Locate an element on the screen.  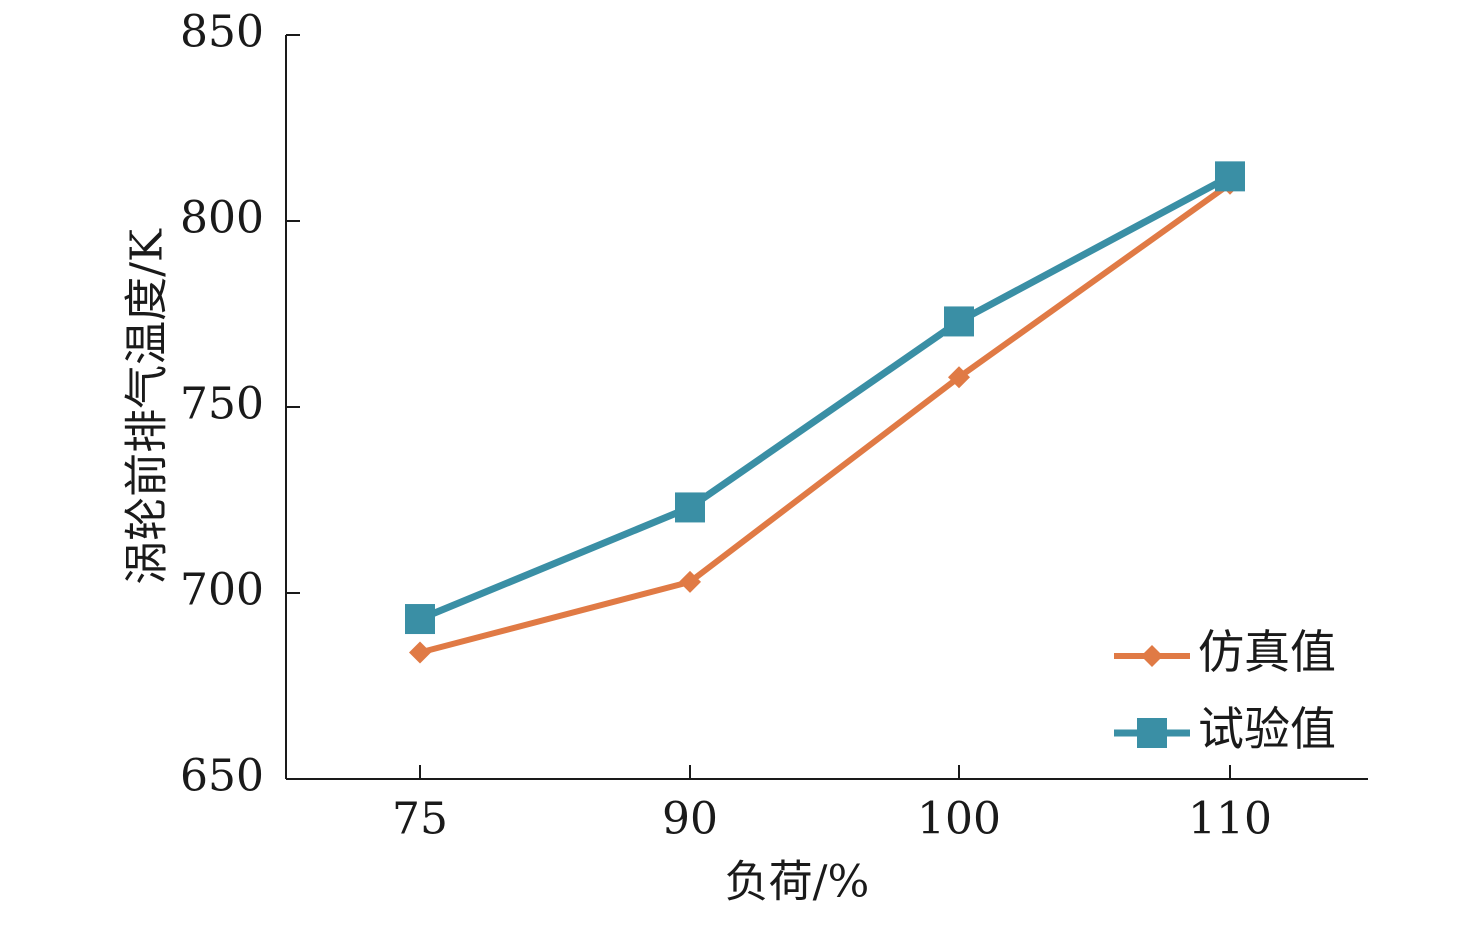
y-tick-label: 750 is located at coordinates (222, 404).